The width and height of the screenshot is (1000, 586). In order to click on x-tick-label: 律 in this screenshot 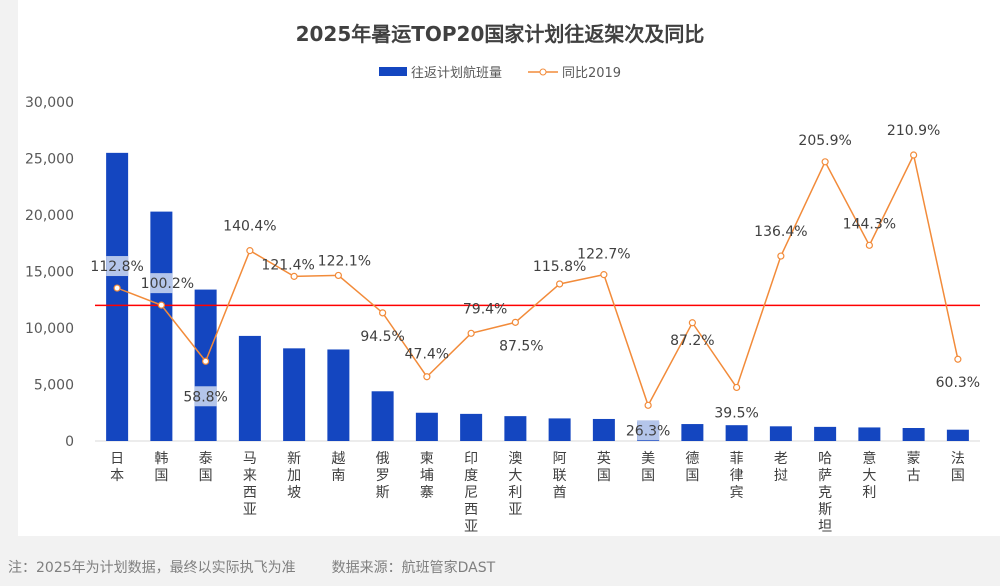, I will do `click(737, 476)`.